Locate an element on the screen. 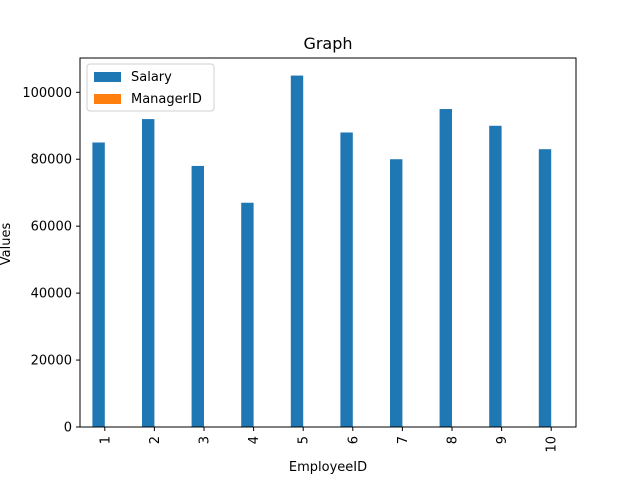  y-tick-label-40000: 40000 is located at coordinates (51, 294).